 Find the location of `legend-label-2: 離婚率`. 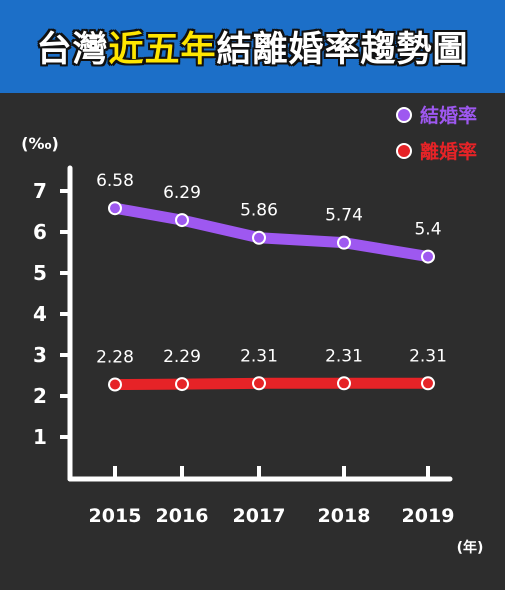

legend-label-2: 離婚率 is located at coordinates (448, 151).